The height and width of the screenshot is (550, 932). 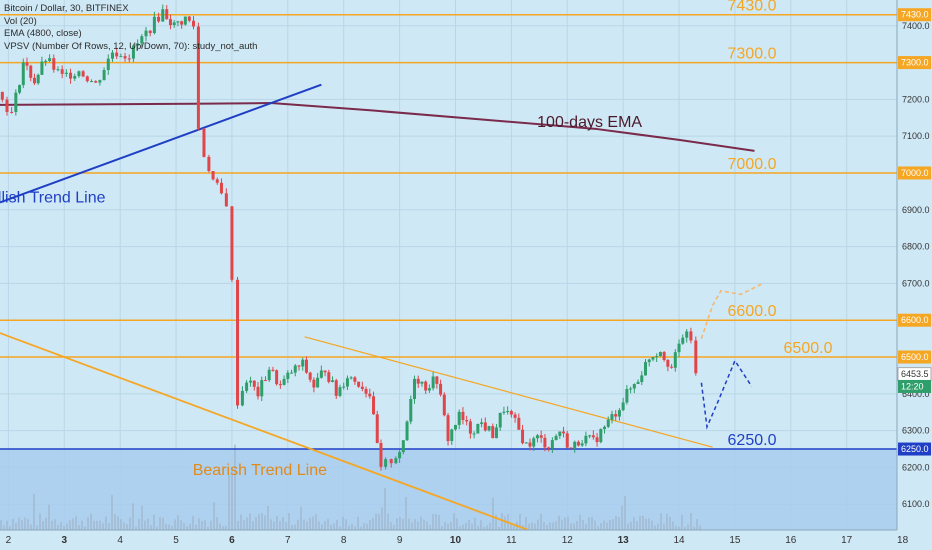 What do you see at coordinates (914, 15) in the screenshot?
I see `price-badge` at bounding box center [914, 15].